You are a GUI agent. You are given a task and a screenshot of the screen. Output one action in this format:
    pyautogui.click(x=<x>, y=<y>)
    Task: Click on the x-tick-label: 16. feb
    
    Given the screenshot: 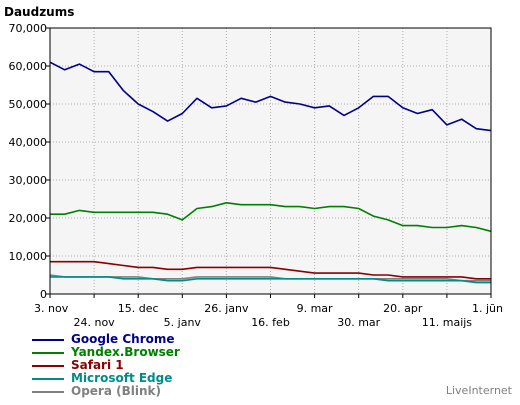 What is the action you would take?
    pyautogui.click(x=270, y=322)
    